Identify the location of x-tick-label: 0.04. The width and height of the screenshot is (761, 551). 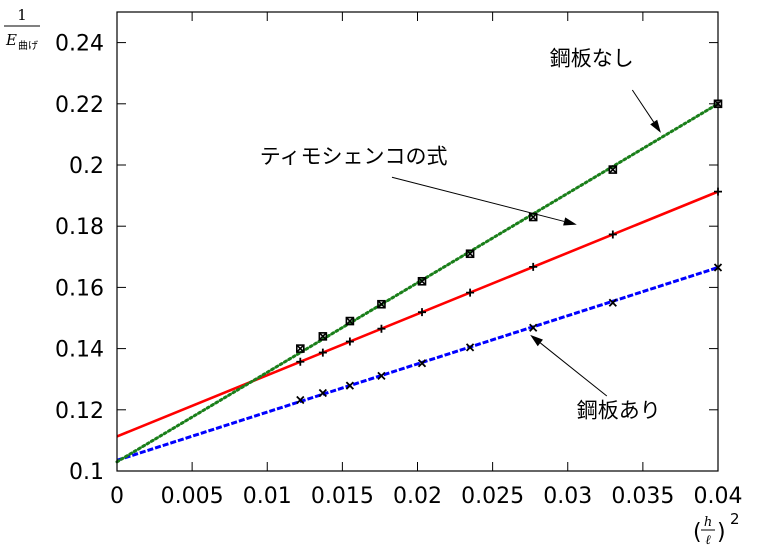
(718, 496).